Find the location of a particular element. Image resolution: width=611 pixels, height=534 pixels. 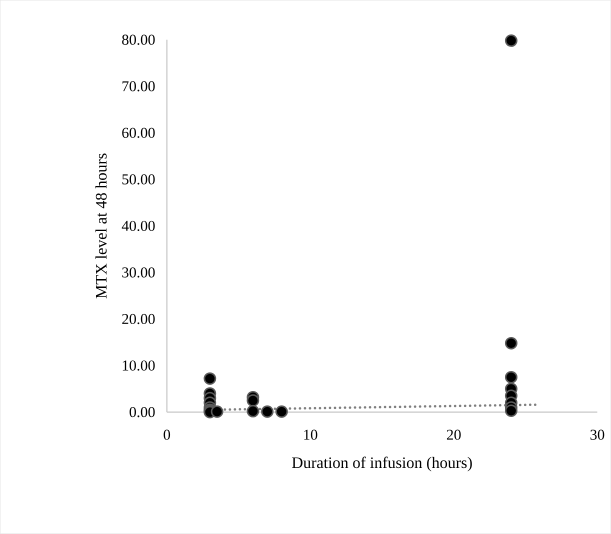

x-axis-title: Duration of infusion (hours) is located at coordinates (382, 464).